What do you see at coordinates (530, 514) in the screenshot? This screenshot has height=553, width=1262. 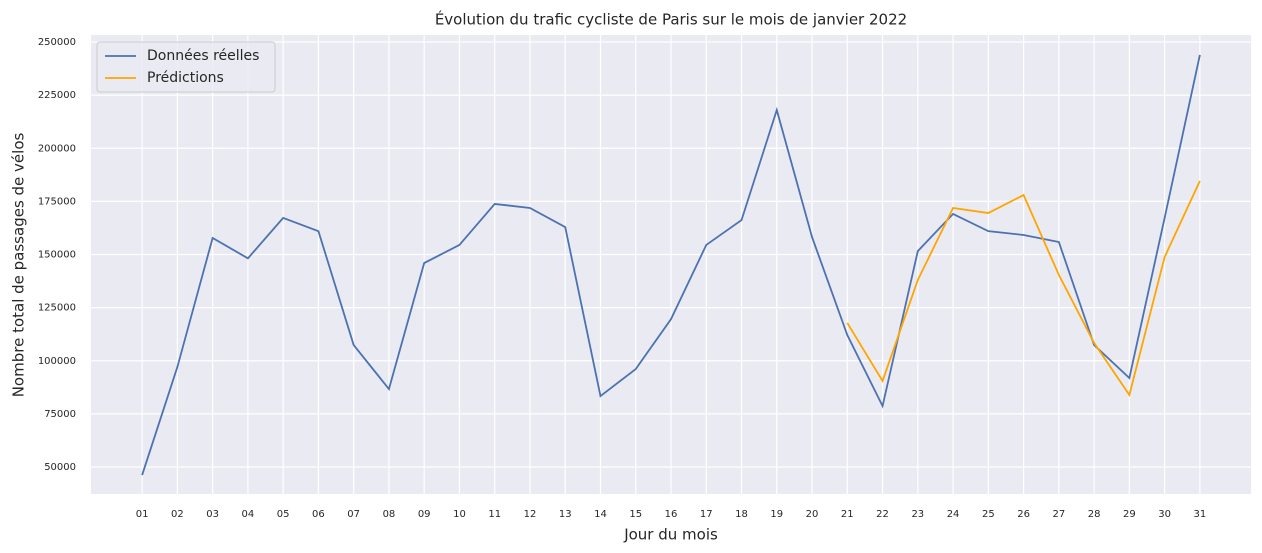 I see `x-tick-label: 12` at bounding box center [530, 514].